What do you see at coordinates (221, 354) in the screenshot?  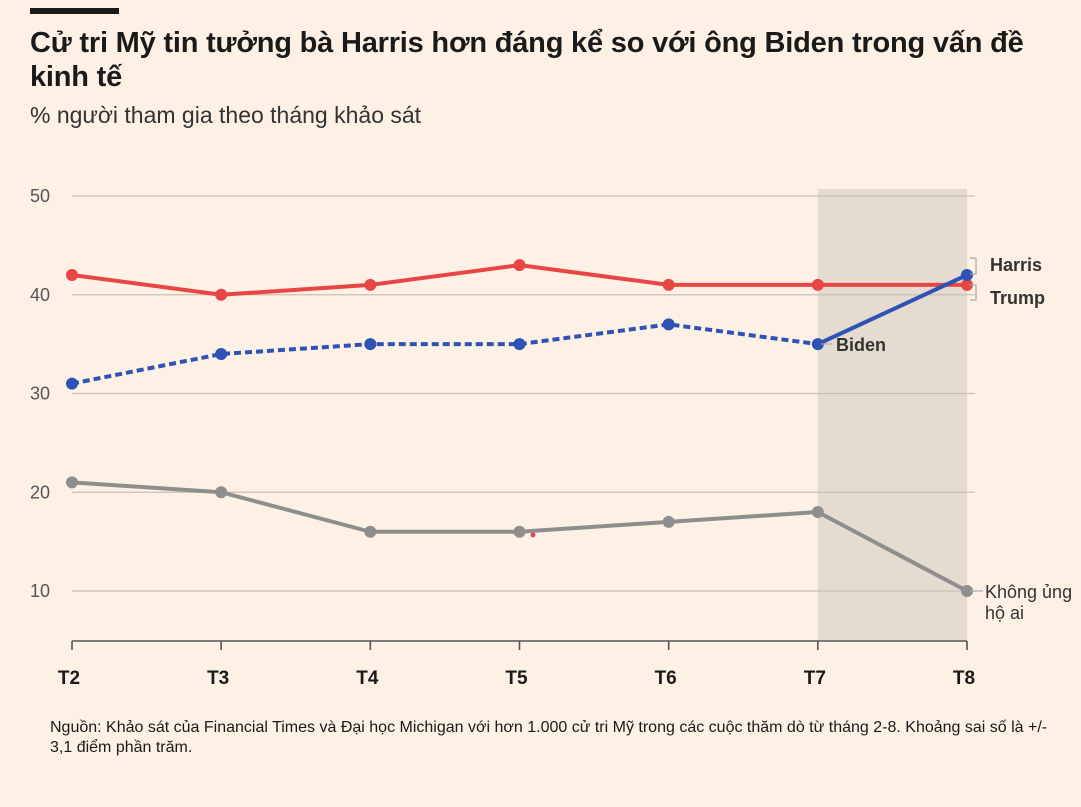 I see `point-biden-T3` at bounding box center [221, 354].